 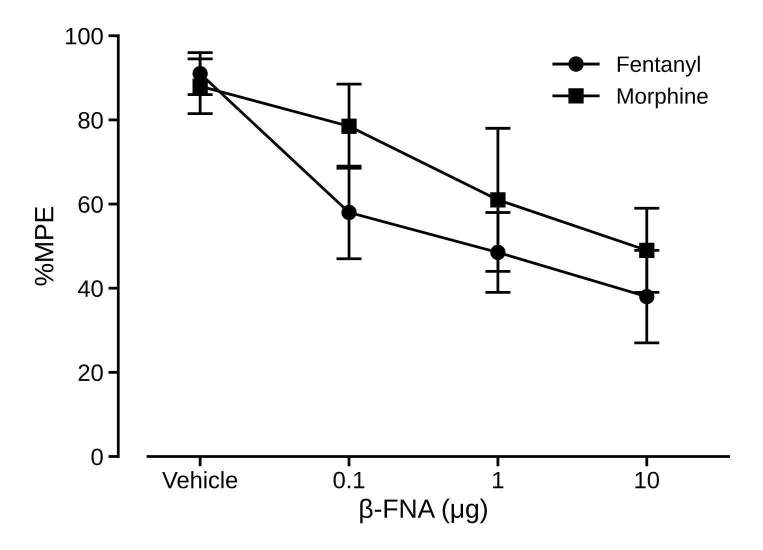 I want to click on x-tick-label: Vehicle, so click(x=200, y=479).